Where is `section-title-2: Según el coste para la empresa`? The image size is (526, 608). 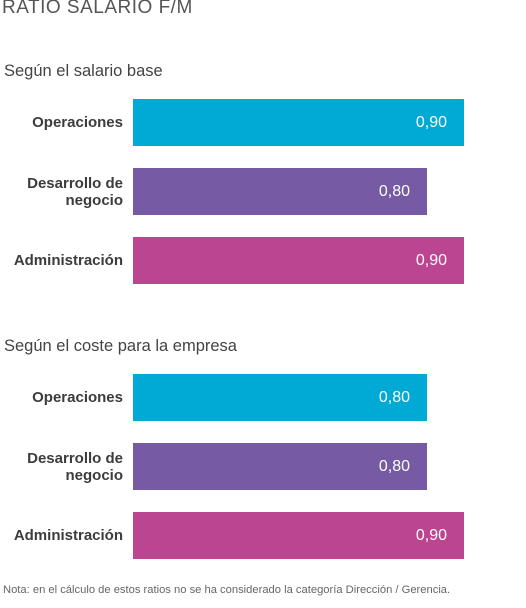
section-title-2: Según el coste para la empresa is located at coordinates (120, 346).